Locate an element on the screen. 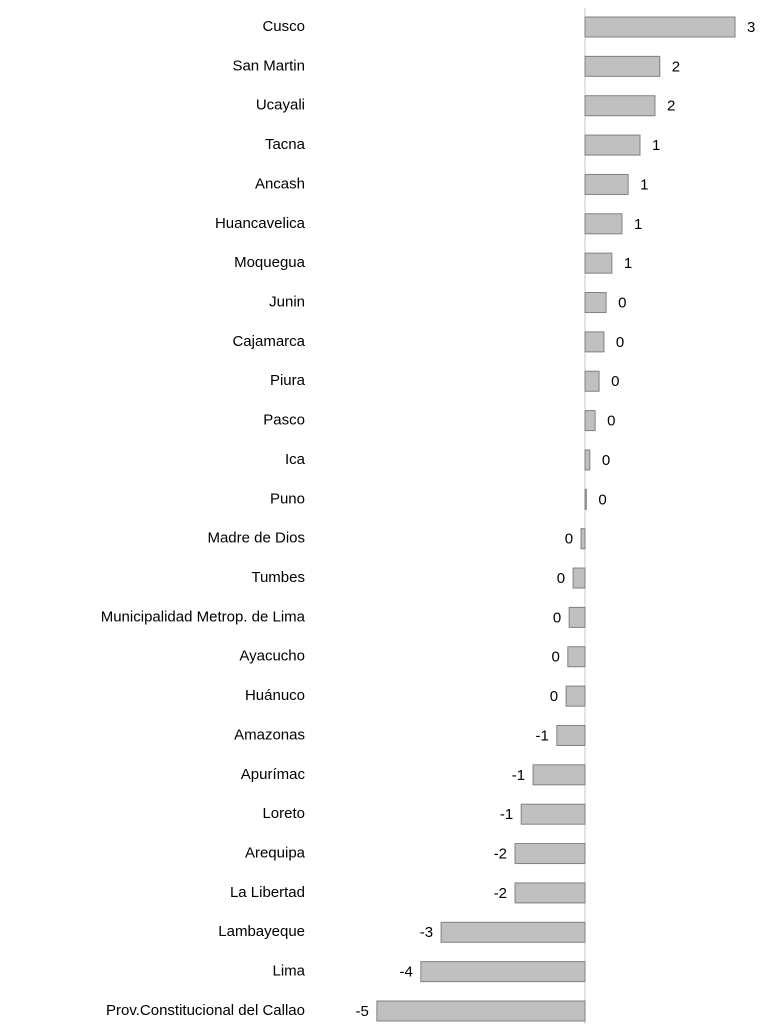 The image size is (769, 1024). category-label: Ancash is located at coordinates (280, 183).